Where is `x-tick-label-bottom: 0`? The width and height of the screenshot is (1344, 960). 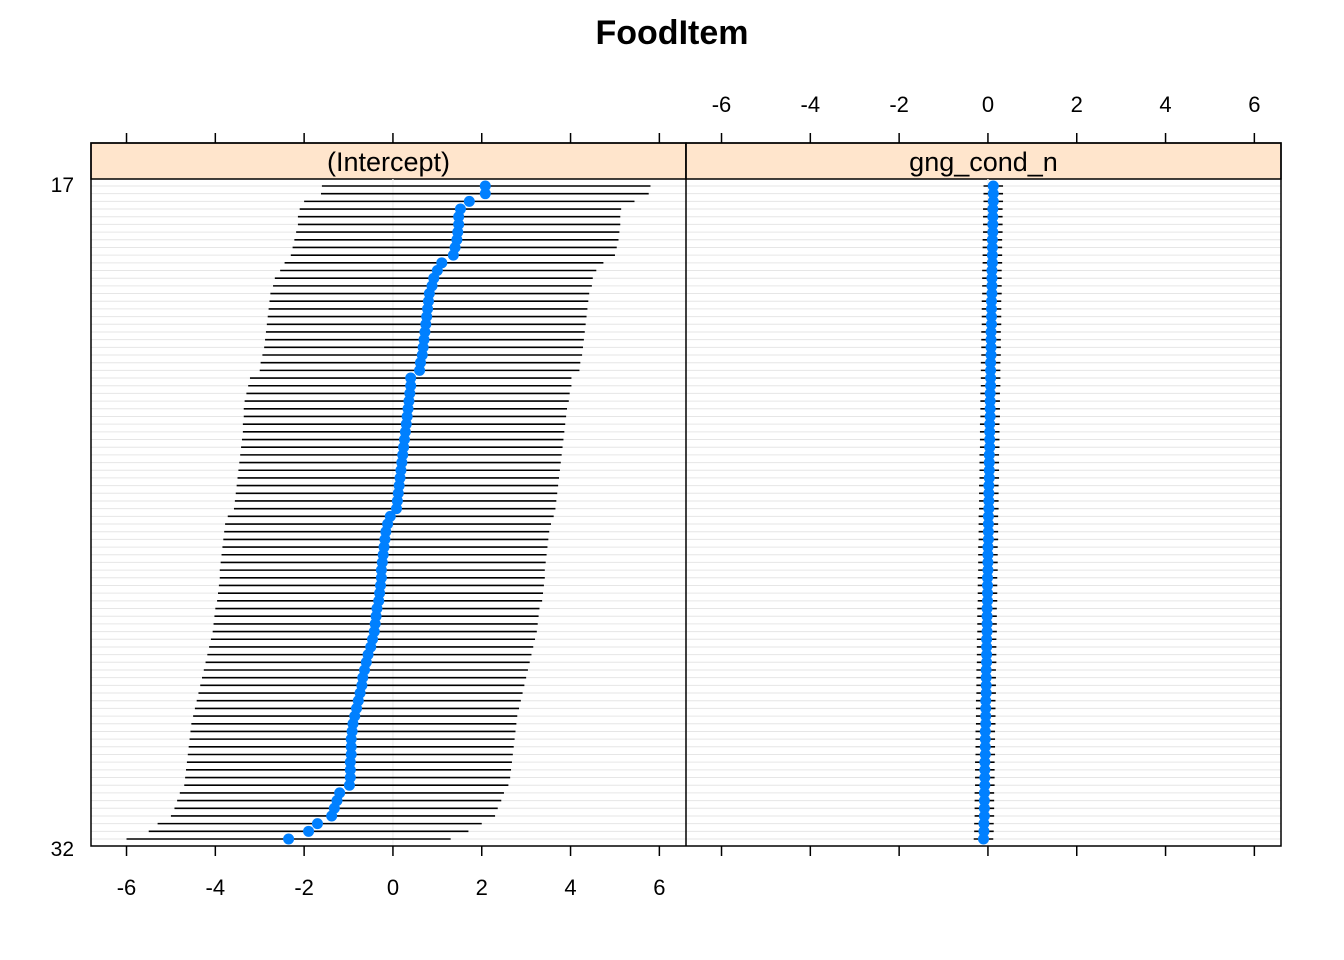 x-tick-label-bottom: 0 is located at coordinates (393, 887).